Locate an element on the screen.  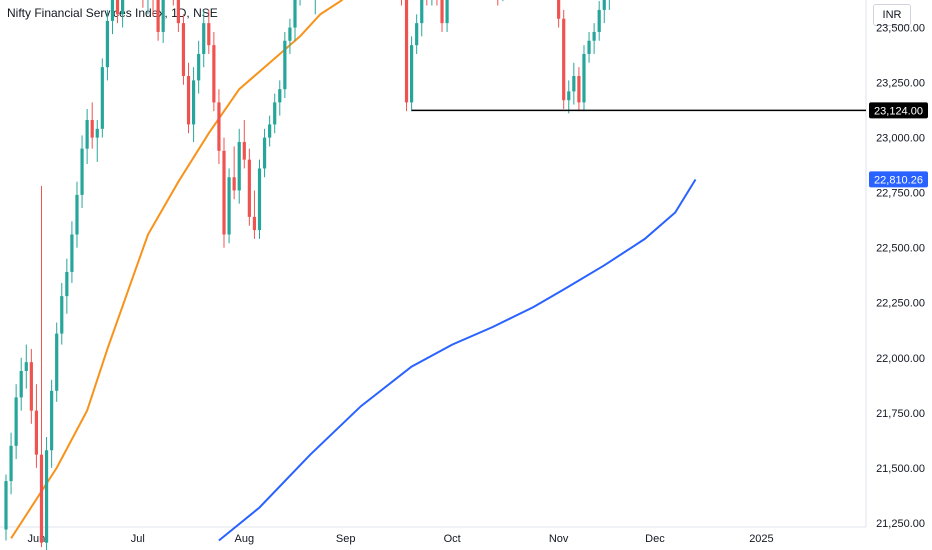
level-price-tag: 23,124.00 is located at coordinates (898, 110).